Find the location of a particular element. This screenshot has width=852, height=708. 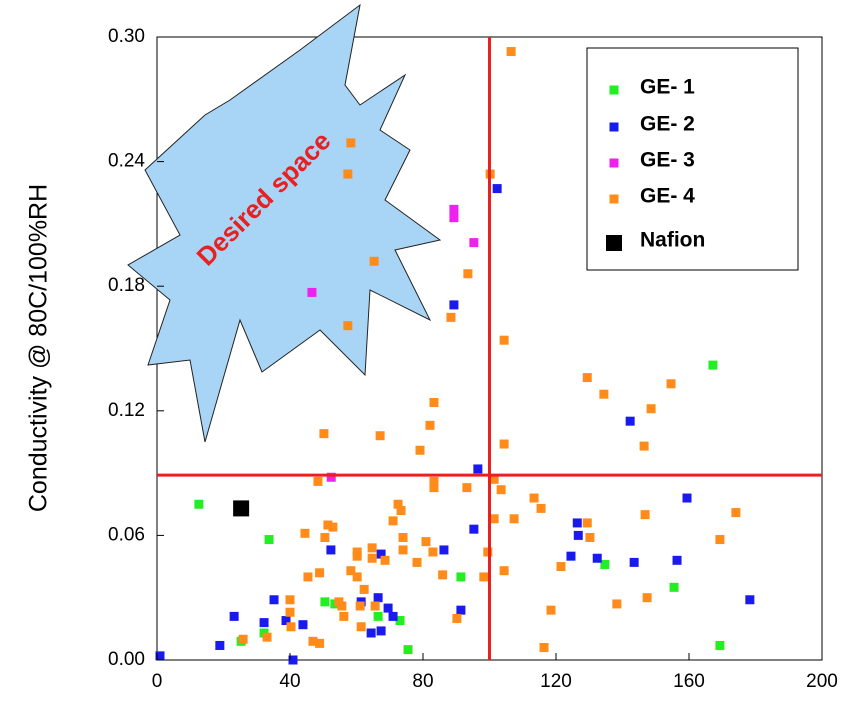

y-tick-label: 0.12 is located at coordinates (126, 410).